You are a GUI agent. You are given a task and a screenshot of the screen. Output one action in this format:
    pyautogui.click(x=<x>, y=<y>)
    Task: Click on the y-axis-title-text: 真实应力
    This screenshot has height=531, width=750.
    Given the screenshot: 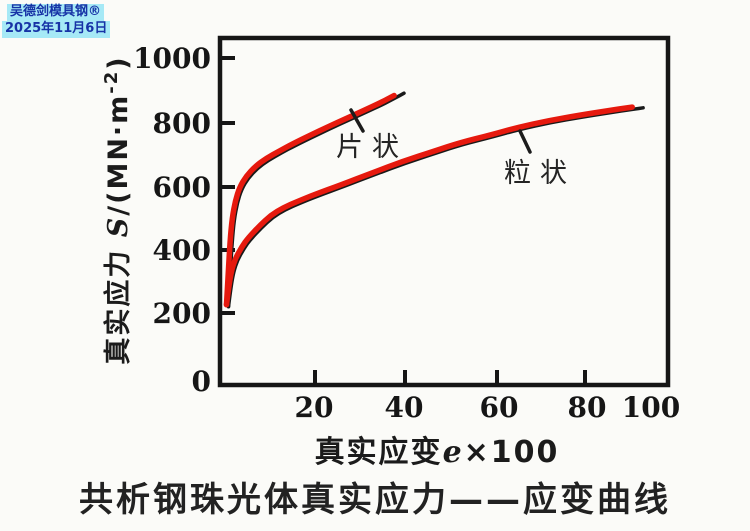 What is the action you would take?
    pyautogui.click(x=118, y=300)
    